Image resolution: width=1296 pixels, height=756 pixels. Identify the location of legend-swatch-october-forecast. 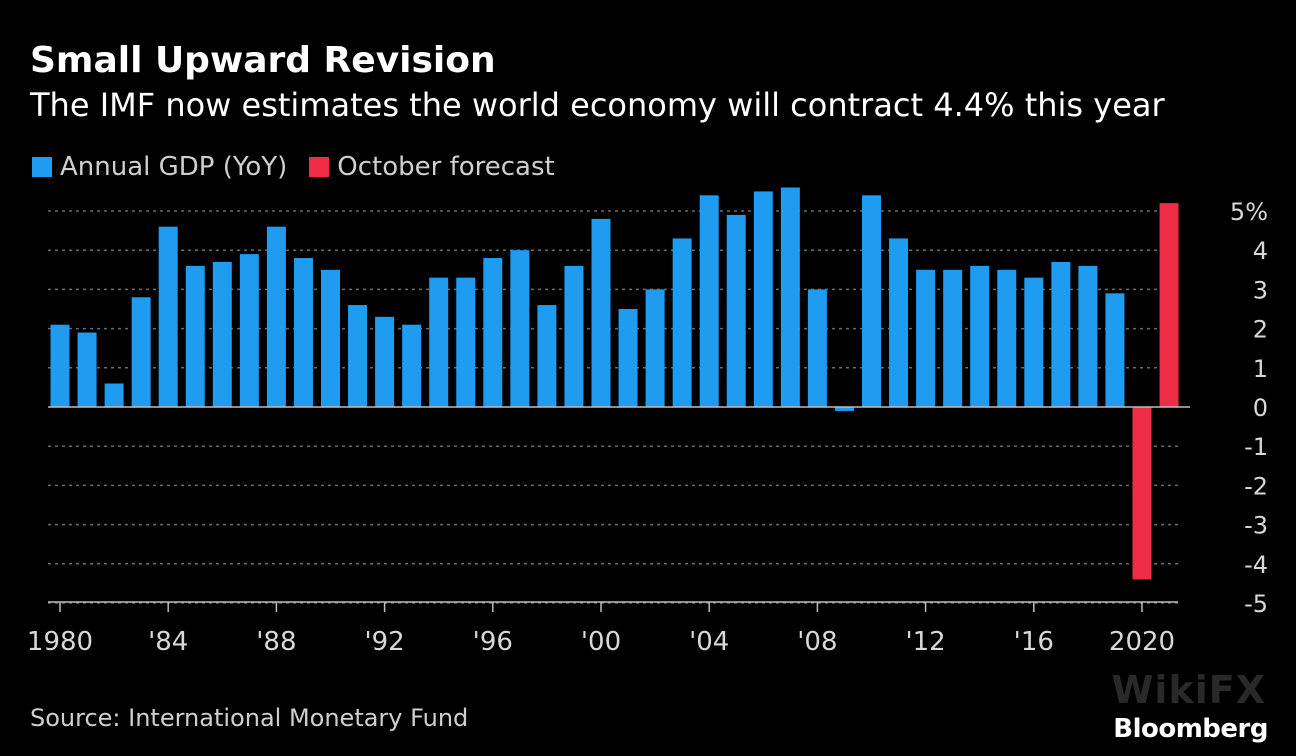
(319, 167).